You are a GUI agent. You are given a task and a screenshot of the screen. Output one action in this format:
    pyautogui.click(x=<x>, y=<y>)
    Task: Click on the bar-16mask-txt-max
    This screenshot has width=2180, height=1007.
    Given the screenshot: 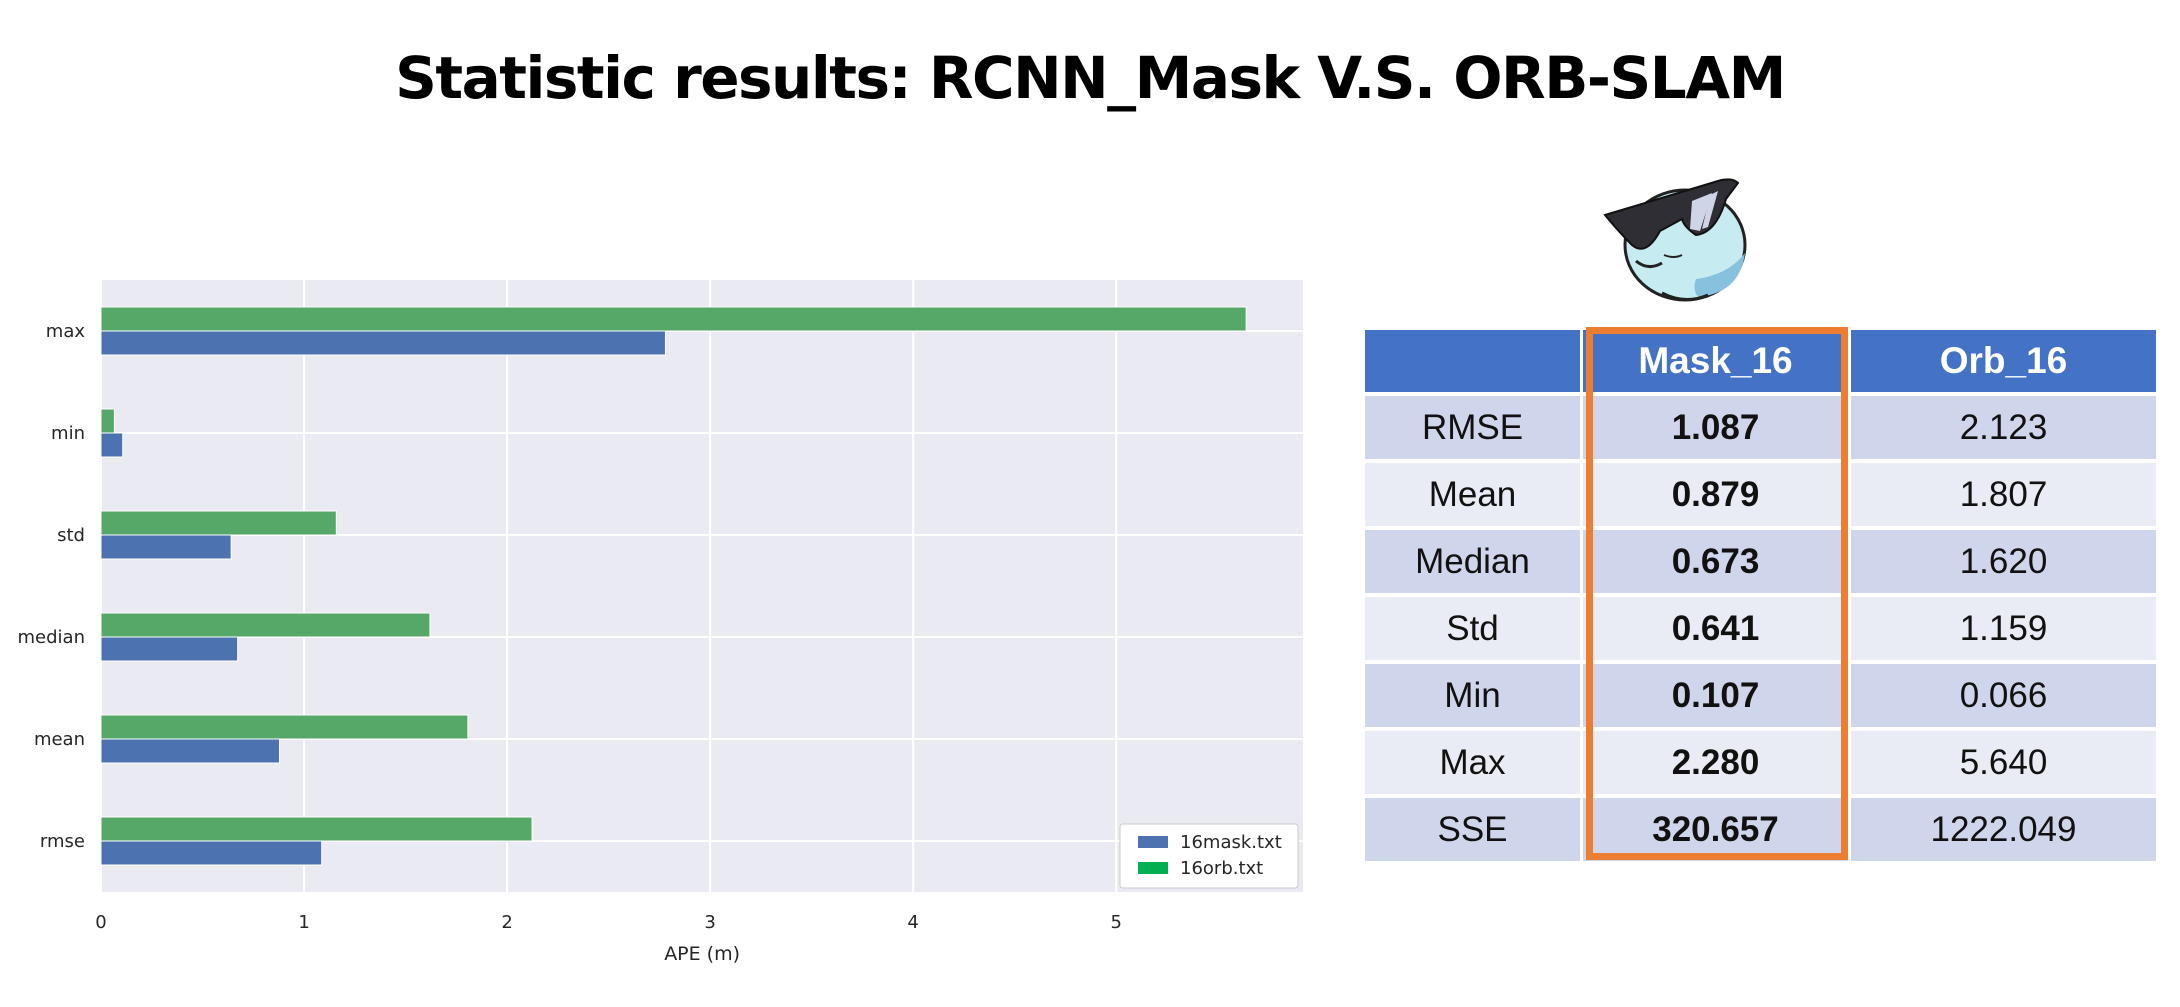 What is the action you would take?
    pyautogui.click(x=383, y=343)
    